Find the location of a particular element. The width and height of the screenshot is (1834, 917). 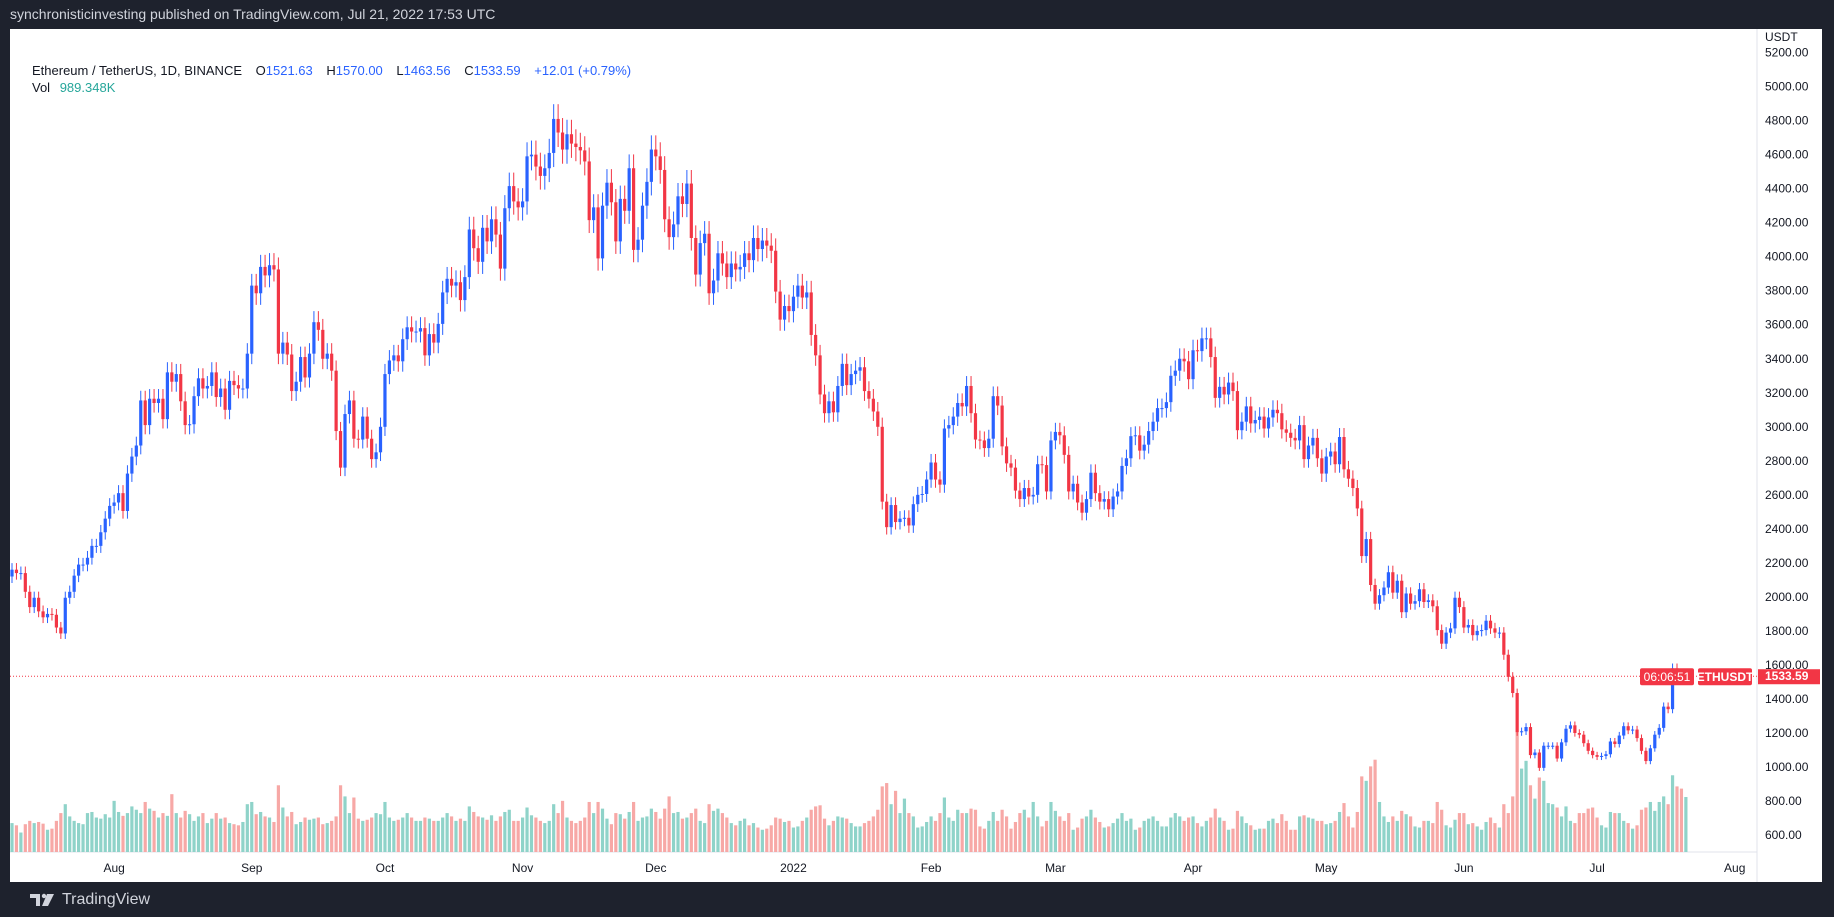

price-tick-label: 2000.00 is located at coordinates (1787, 597).